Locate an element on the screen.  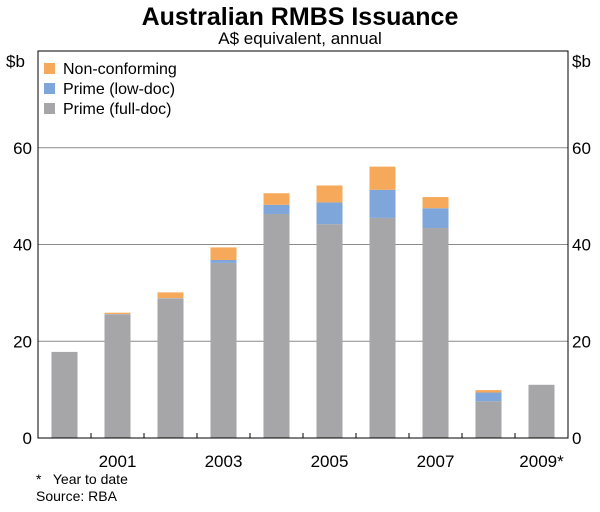
footnote-source: Source: RBA is located at coordinates (76, 496).